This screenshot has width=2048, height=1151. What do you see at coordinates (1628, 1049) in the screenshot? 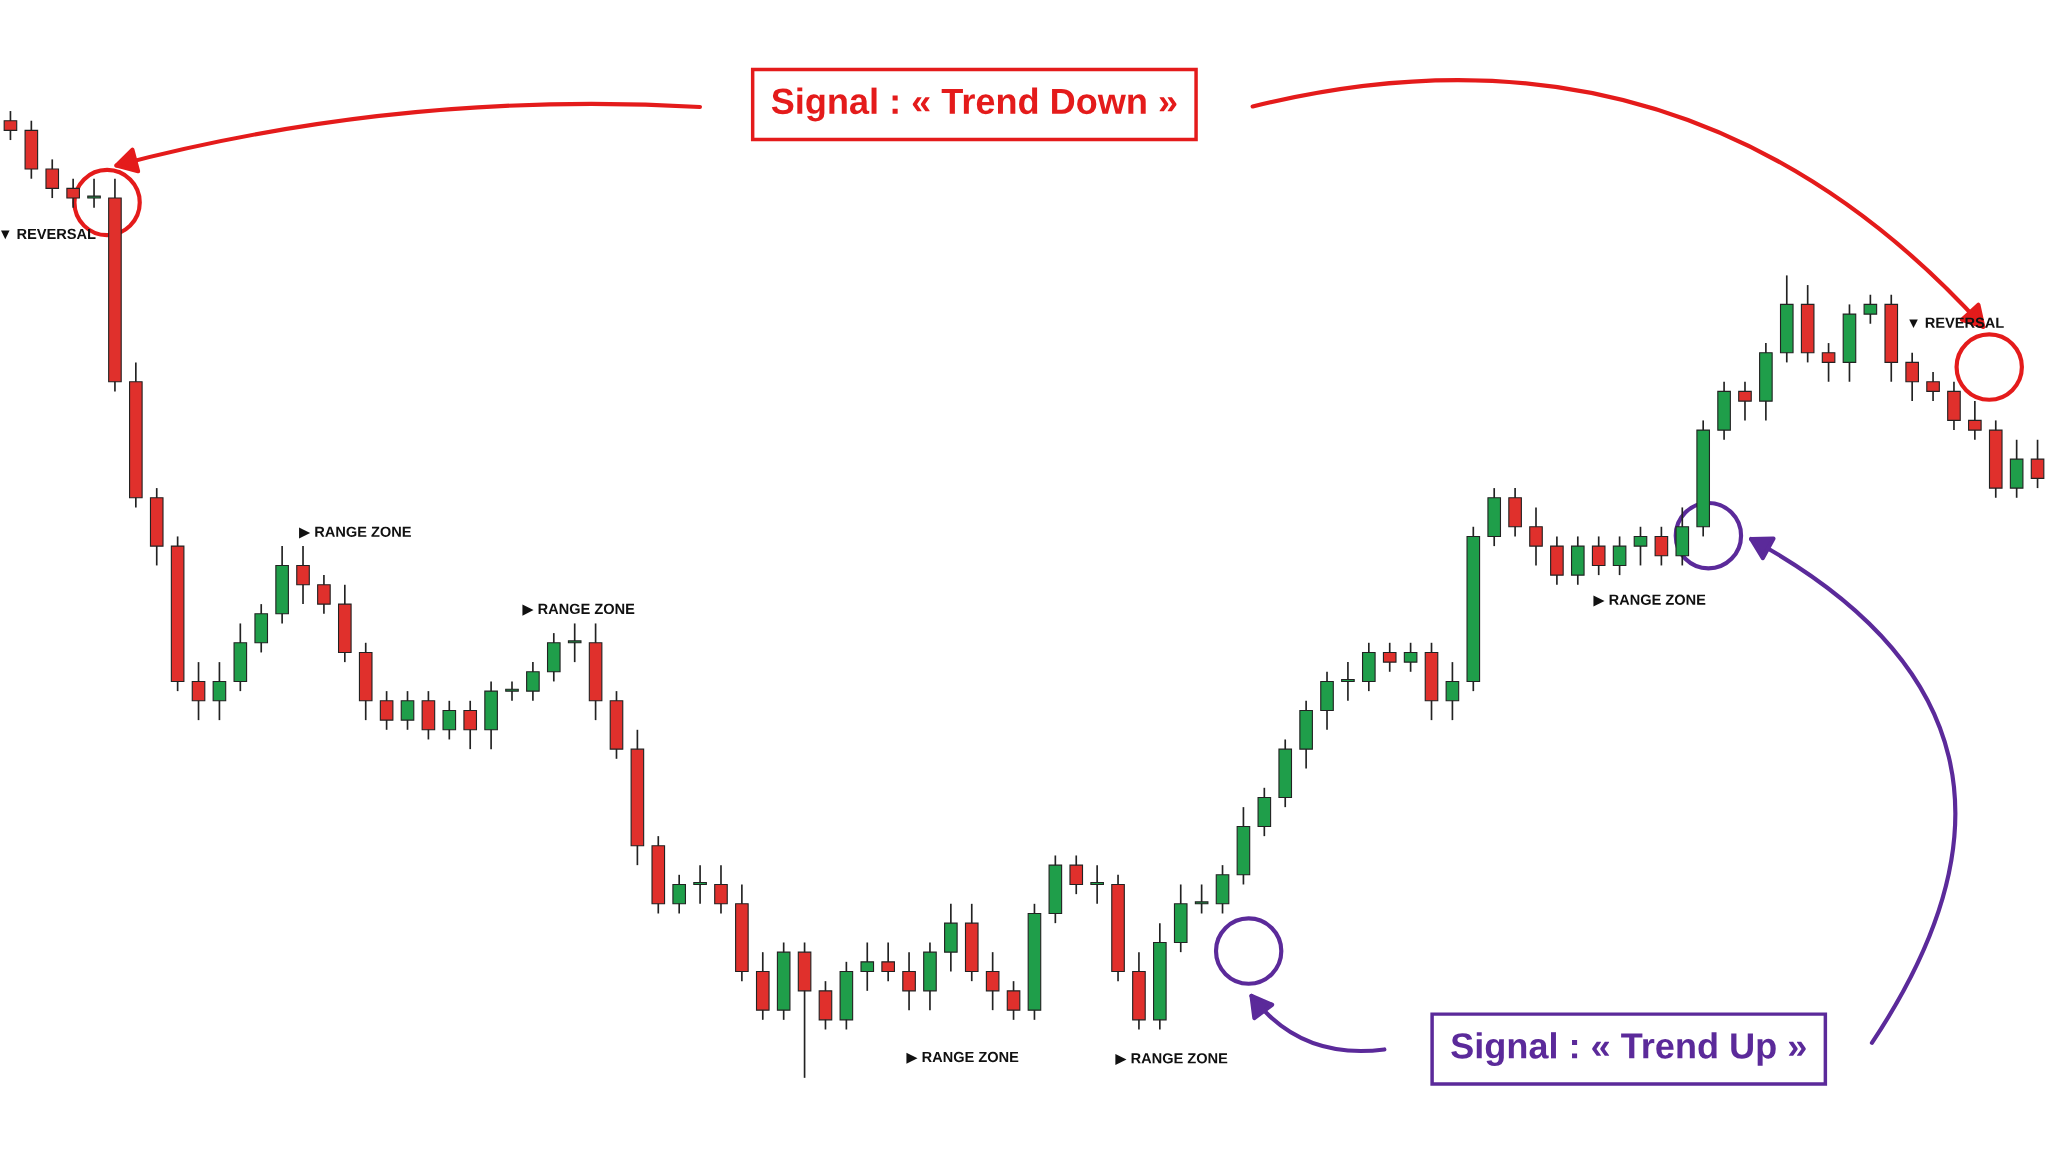
I see `annotation: Signal : « Trend Up »` at bounding box center [1628, 1049].